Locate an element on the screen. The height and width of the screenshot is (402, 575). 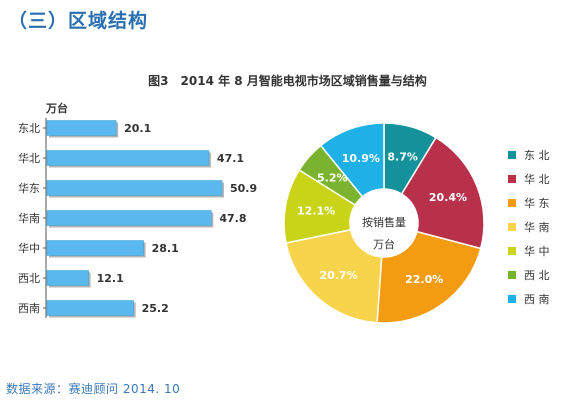
chart-title: 图3 2014 年 8 月智能电视市场区域销售量与结构 is located at coordinates (287, 81).